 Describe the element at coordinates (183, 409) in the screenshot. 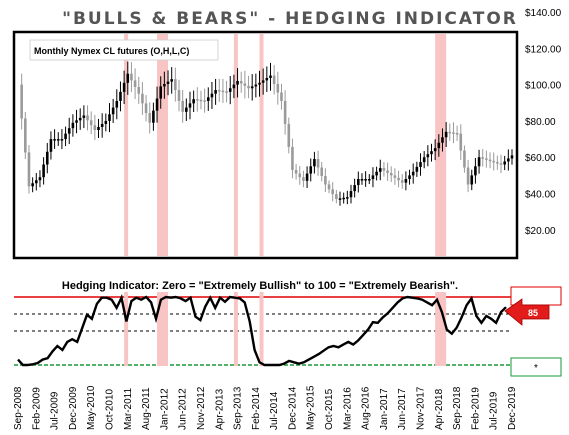

I see `x-tick-label: Jun-2012` at that location.